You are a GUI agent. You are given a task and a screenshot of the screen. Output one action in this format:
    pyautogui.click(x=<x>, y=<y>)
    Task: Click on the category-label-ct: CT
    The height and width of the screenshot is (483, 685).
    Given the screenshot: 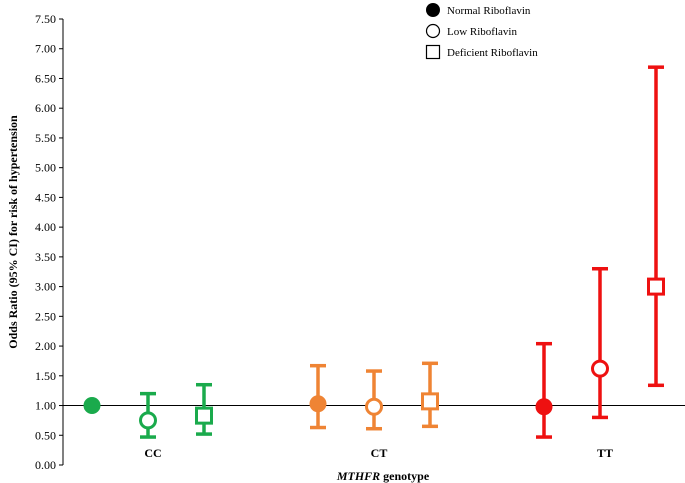 What is the action you would take?
    pyautogui.click(x=379, y=453)
    